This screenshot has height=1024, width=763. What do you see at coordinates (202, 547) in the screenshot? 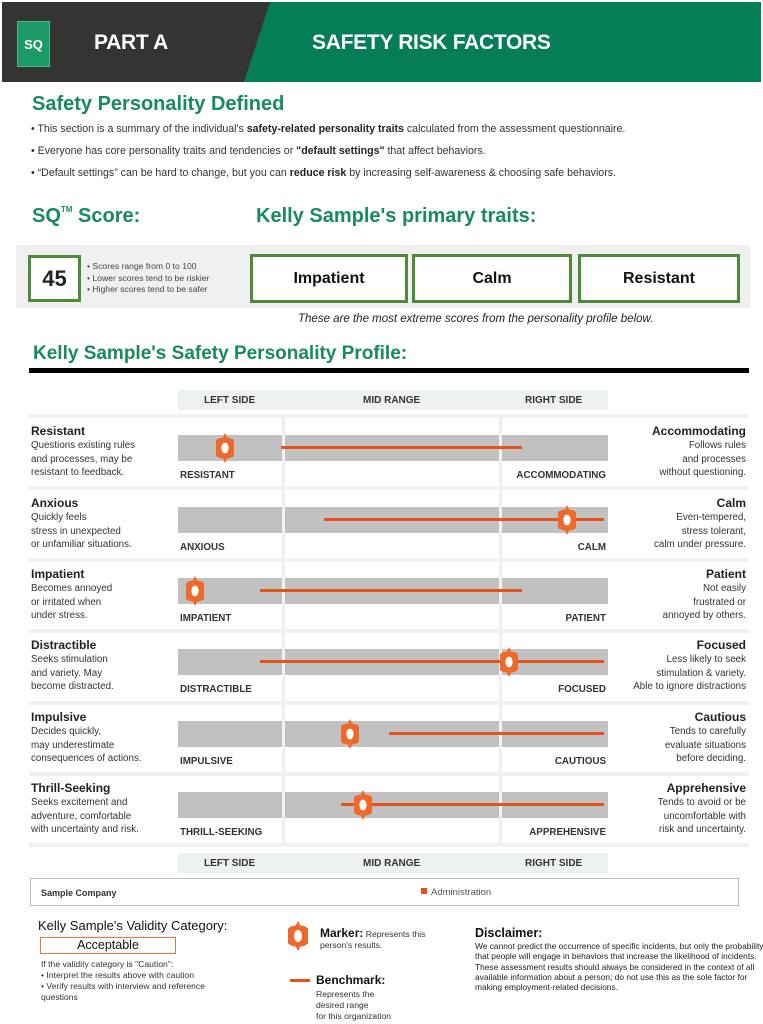
I see `left-scale-label: ANXIOUS` at bounding box center [202, 547].